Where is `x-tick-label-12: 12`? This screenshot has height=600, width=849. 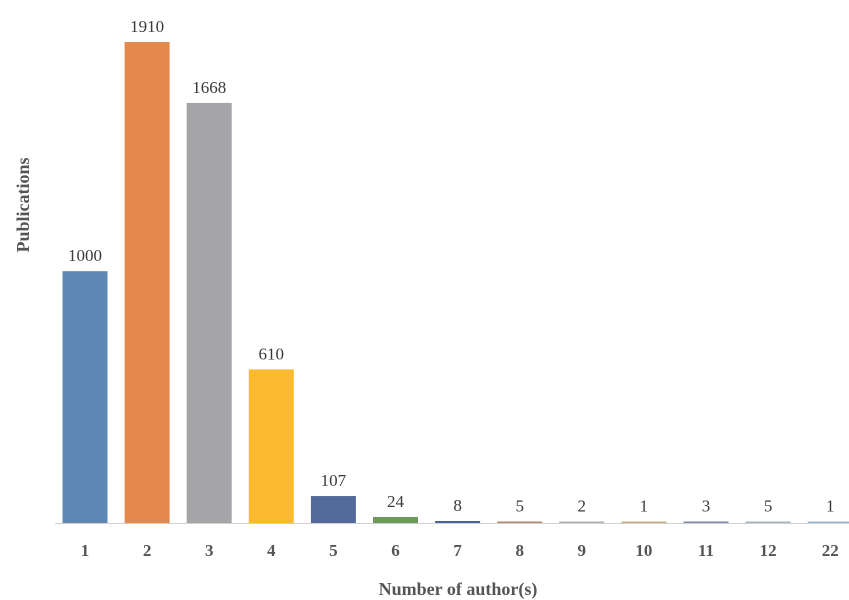 x-tick-label-12: 12 is located at coordinates (768, 550).